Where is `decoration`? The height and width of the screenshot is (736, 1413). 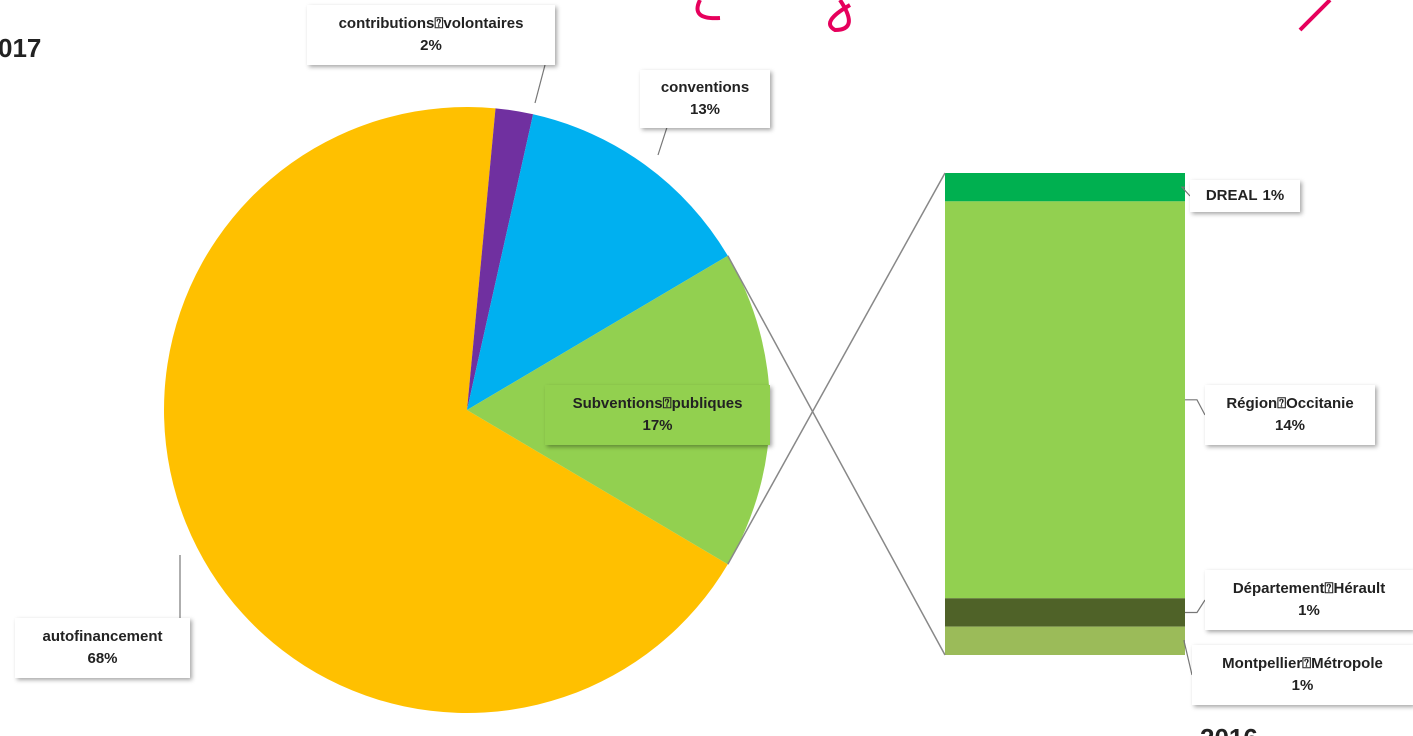
decoration is located at coordinates (1013, 16).